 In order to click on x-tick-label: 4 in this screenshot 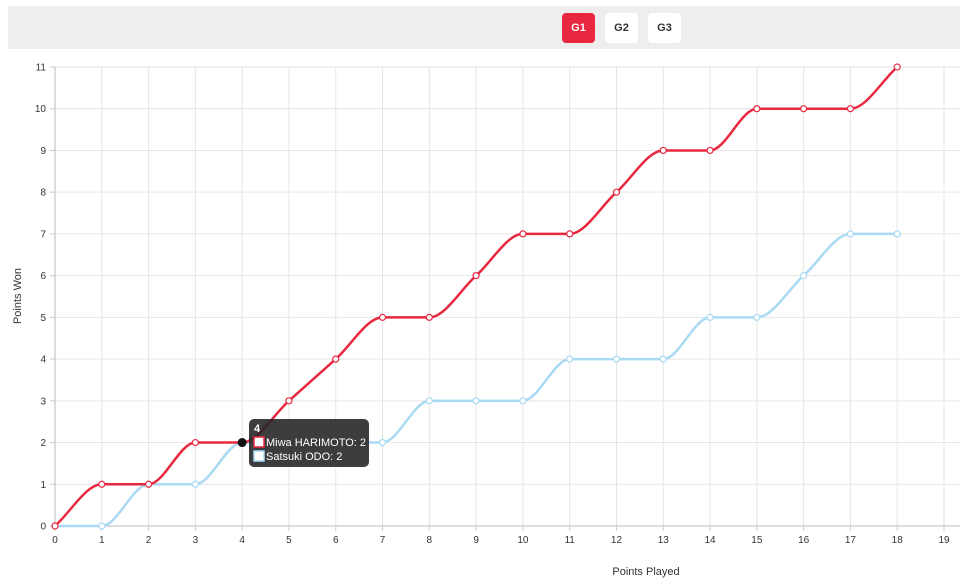, I will do `click(242, 540)`.